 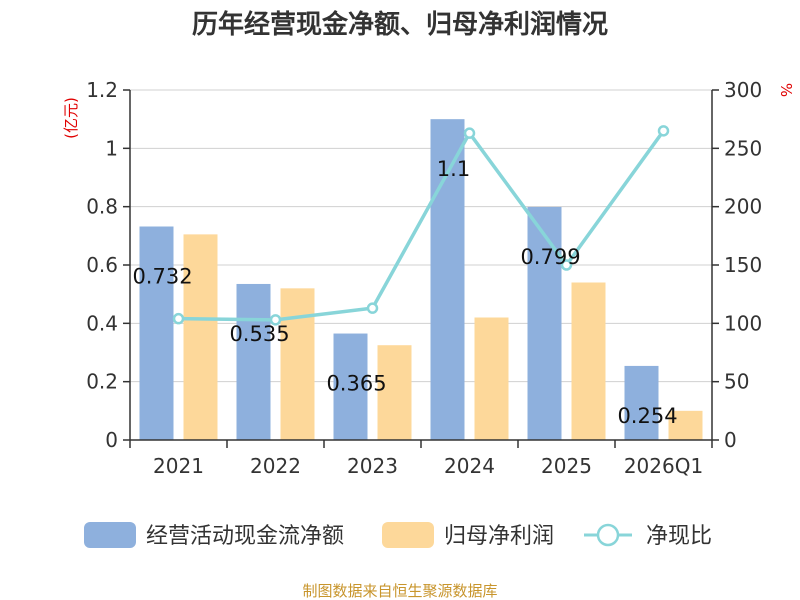 What do you see at coordinates (730, 440) in the screenshot?
I see `right-tick-label: 0` at bounding box center [730, 440].